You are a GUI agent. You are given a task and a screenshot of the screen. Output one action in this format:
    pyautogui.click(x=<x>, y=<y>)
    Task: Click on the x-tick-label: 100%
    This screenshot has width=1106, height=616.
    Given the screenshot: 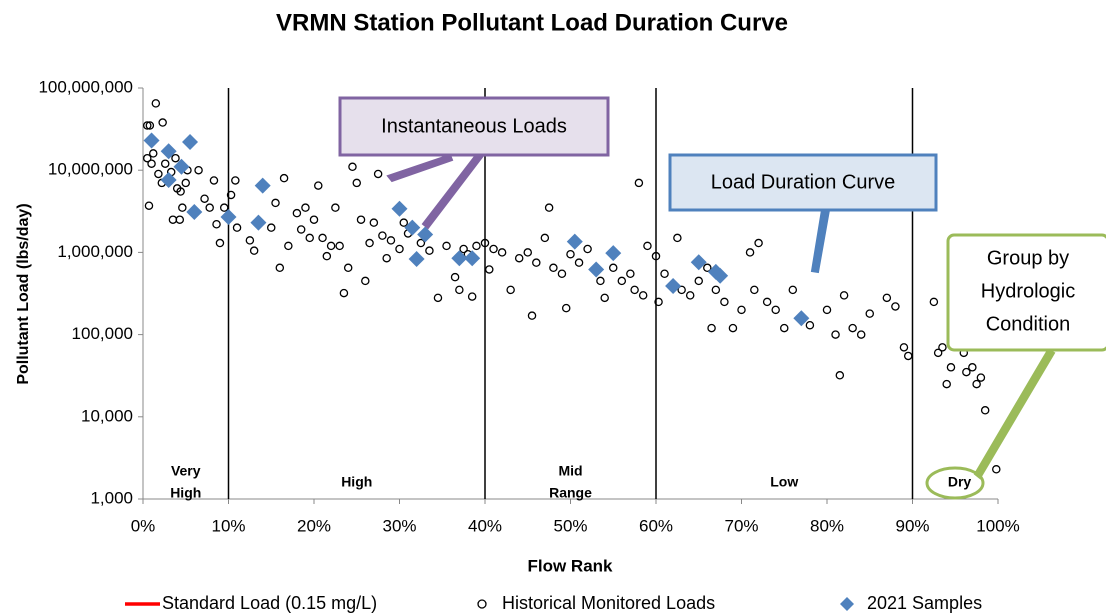 What is the action you would take?
    pyautogui.click(x=997, y=525)
    